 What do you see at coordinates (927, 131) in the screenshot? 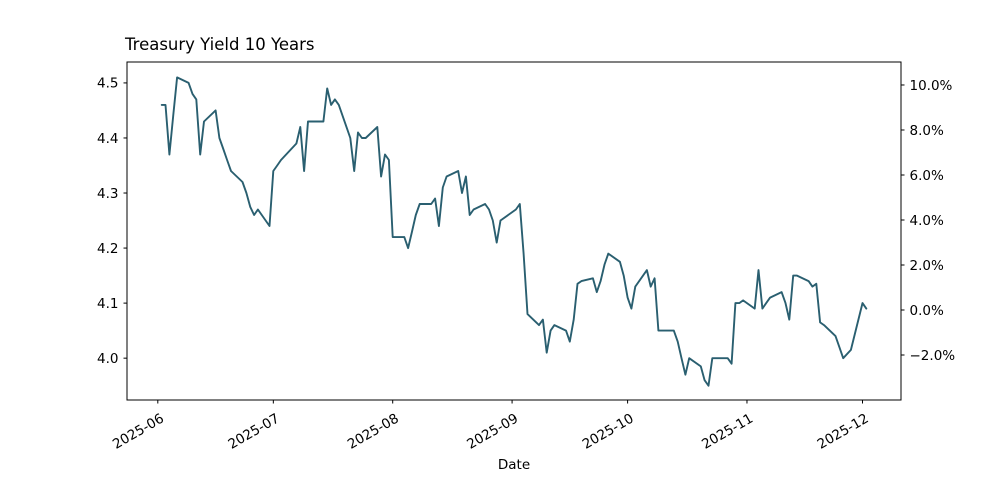
I see `y-right-tick-label: 8.0%` at bounding box center [927, 131].